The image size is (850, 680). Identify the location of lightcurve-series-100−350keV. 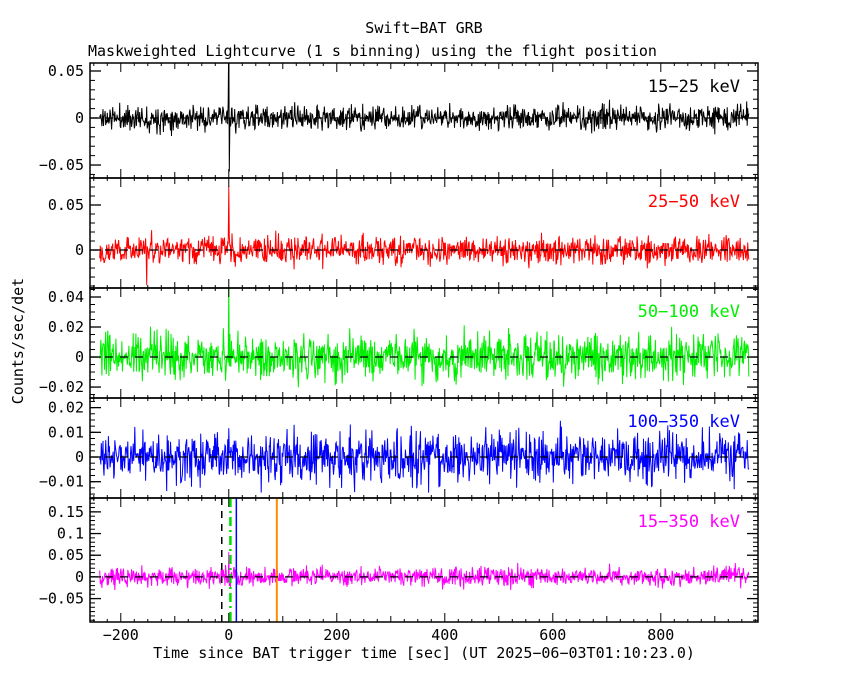
(424, 456).